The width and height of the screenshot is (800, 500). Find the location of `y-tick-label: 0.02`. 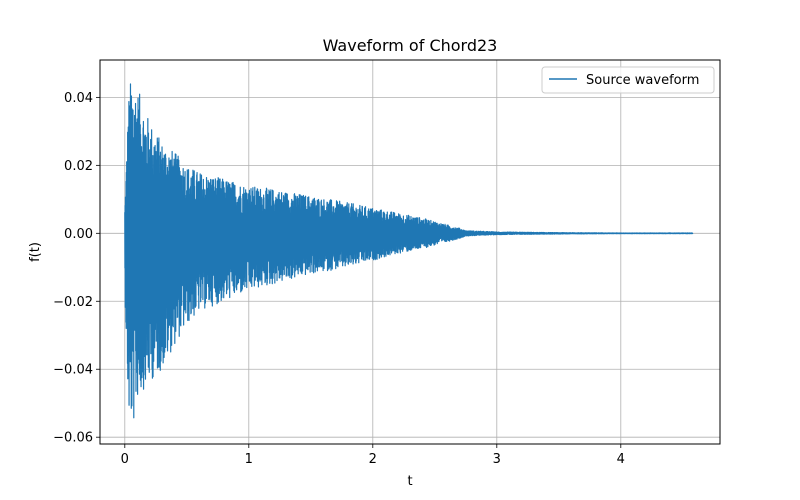

y-tick-label: 0.02 is located at coordinates (78, 166).